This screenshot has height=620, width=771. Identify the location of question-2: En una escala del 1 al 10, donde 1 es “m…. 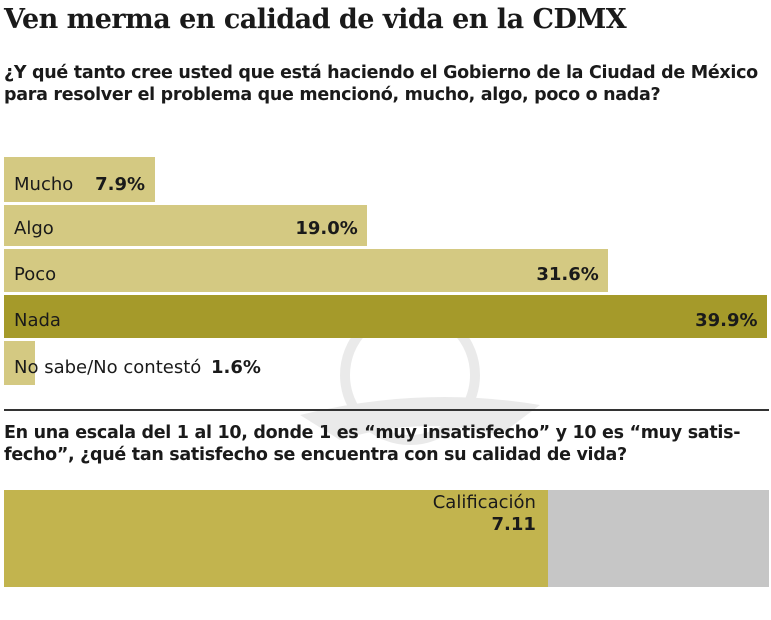
(372, 444).